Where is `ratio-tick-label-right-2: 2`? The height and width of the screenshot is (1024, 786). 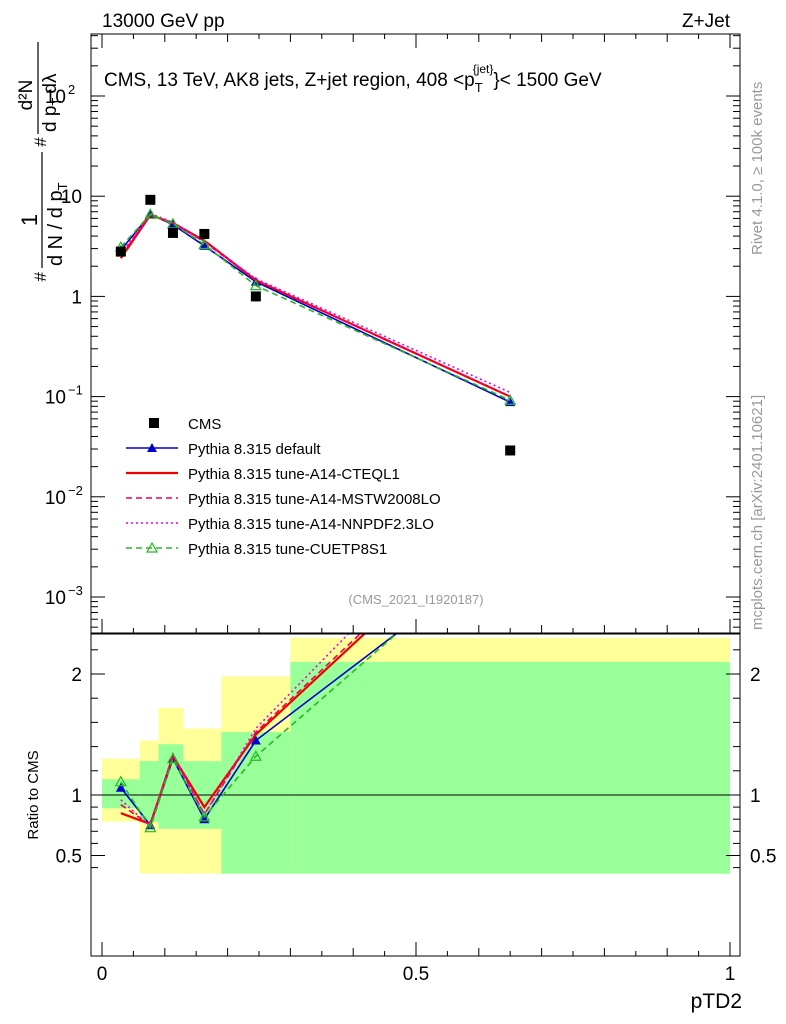
ratio-tick-label-right-2: 2 is located at coordinates (755, 675).